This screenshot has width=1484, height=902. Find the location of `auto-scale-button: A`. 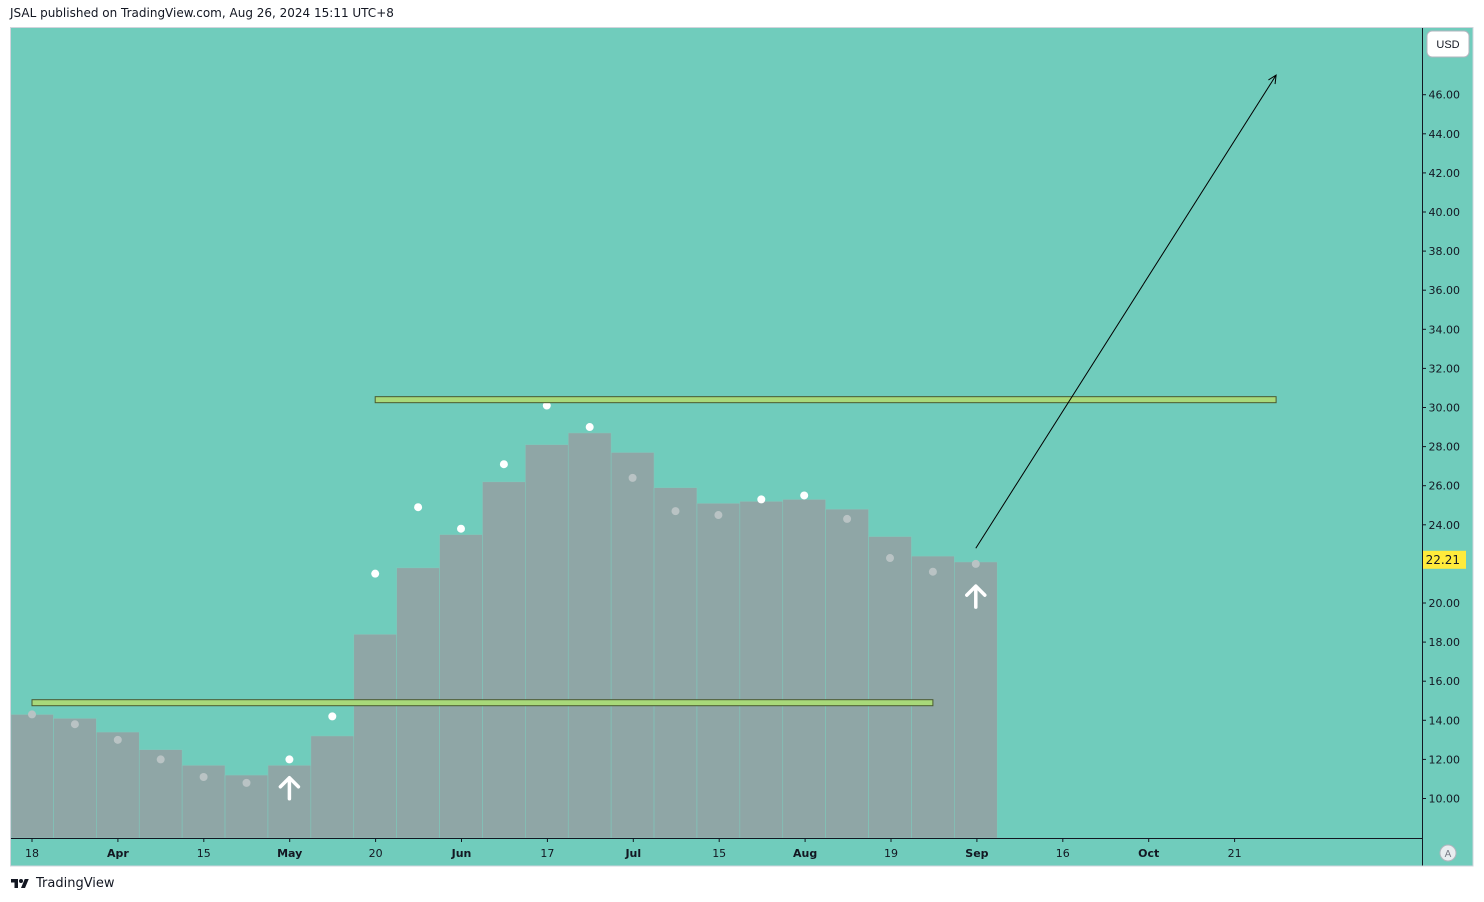

auto-scale-button: A is located at coordinates (1448, 853).